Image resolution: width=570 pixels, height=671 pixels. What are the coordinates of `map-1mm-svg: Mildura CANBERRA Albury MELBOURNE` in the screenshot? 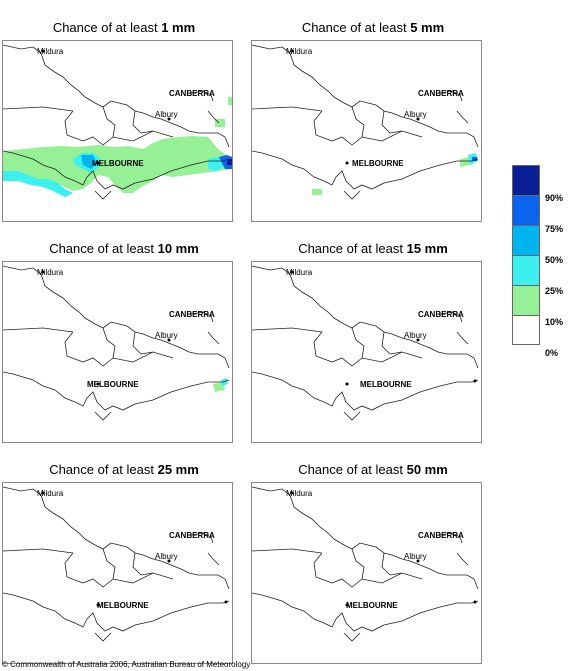 It's located at (117, 122).